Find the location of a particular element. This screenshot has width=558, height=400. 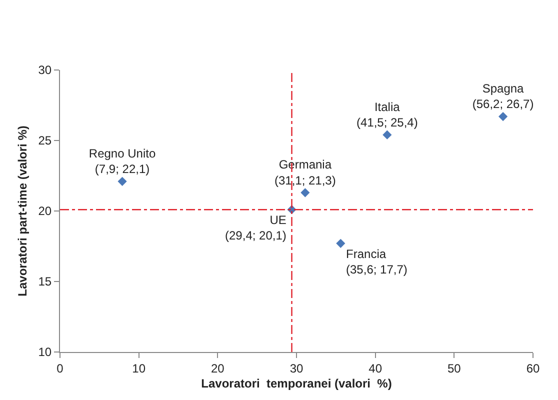

x-tick-label: 60 is located at coordinates (533, 368).